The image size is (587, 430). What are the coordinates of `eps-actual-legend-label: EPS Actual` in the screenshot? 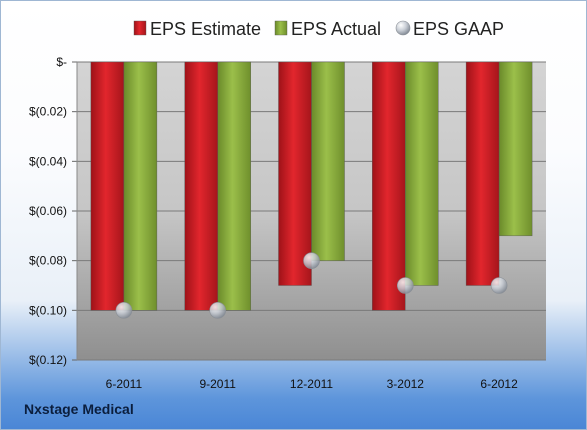 It's located at (336, 29).